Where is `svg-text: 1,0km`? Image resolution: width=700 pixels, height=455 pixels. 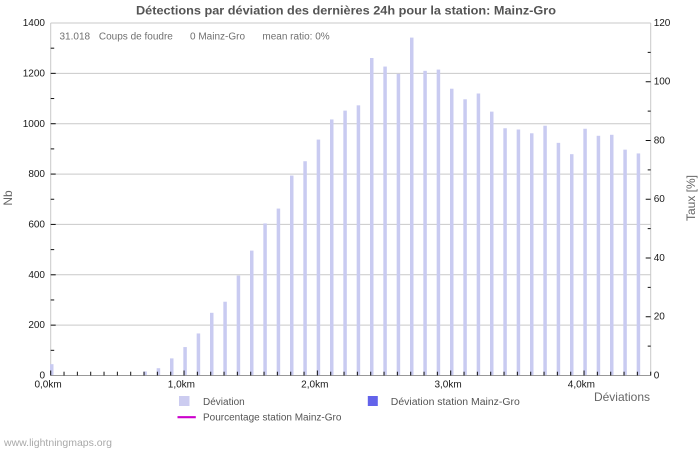 svg-text: 1,0km is located at coordinates (181, 385).